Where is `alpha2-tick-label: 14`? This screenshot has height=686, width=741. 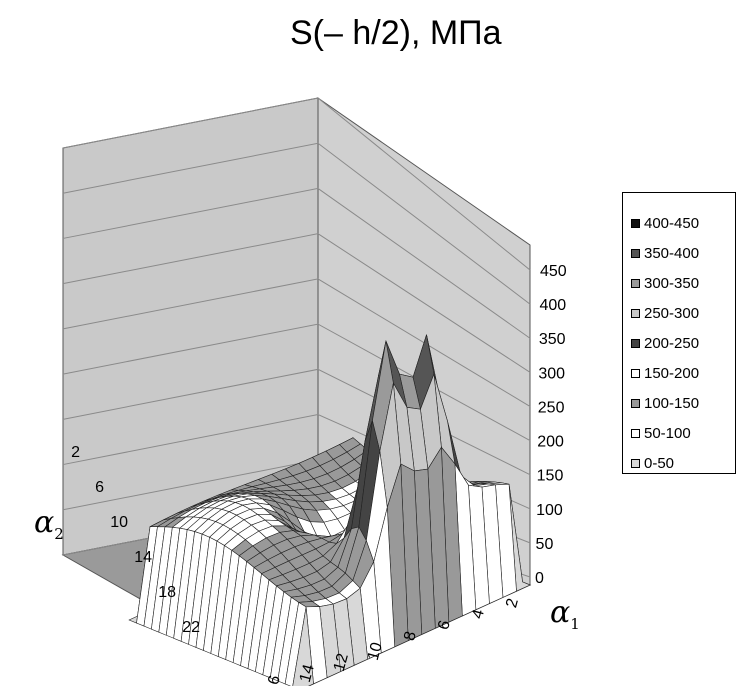
alpha2-tick-label: 14 is located at coordinates (143, 557).